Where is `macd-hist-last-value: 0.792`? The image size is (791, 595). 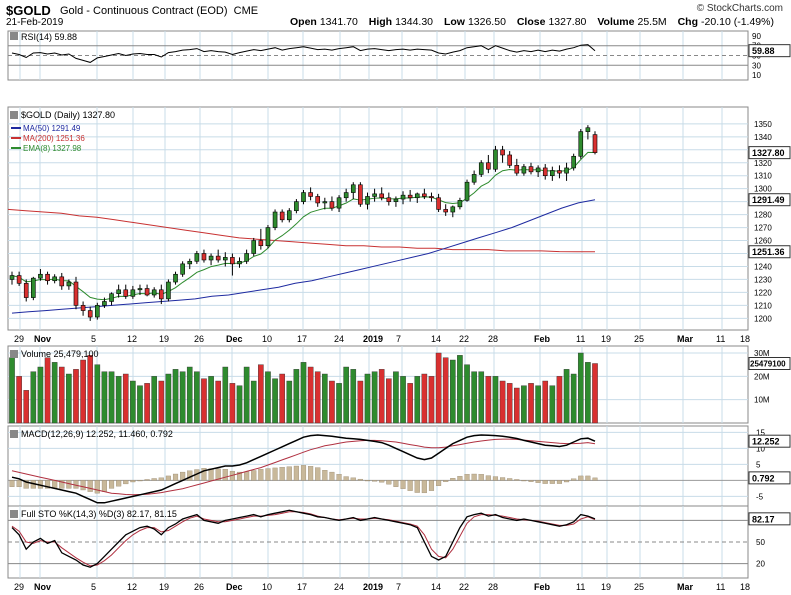 macd-hist-last-value: 0.792 is located at coordinates (763, 478).